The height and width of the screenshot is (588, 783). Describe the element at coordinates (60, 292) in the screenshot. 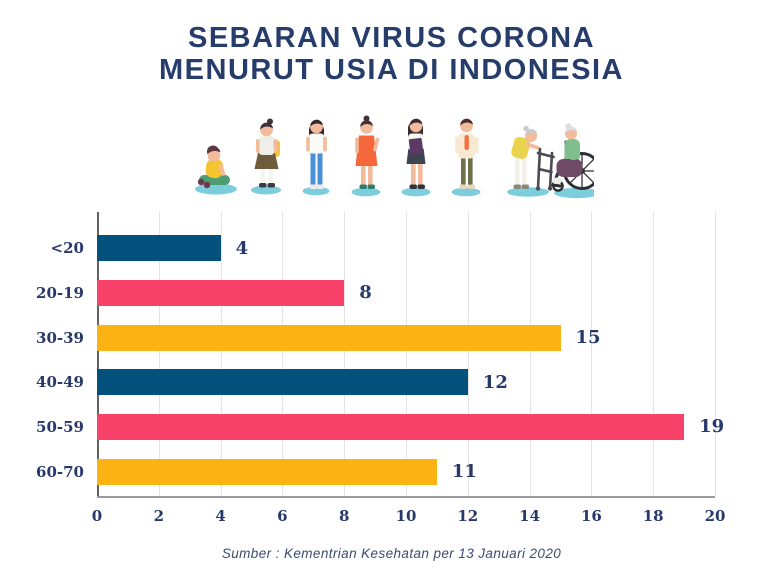

I see `category-label: 20-19` at that location.